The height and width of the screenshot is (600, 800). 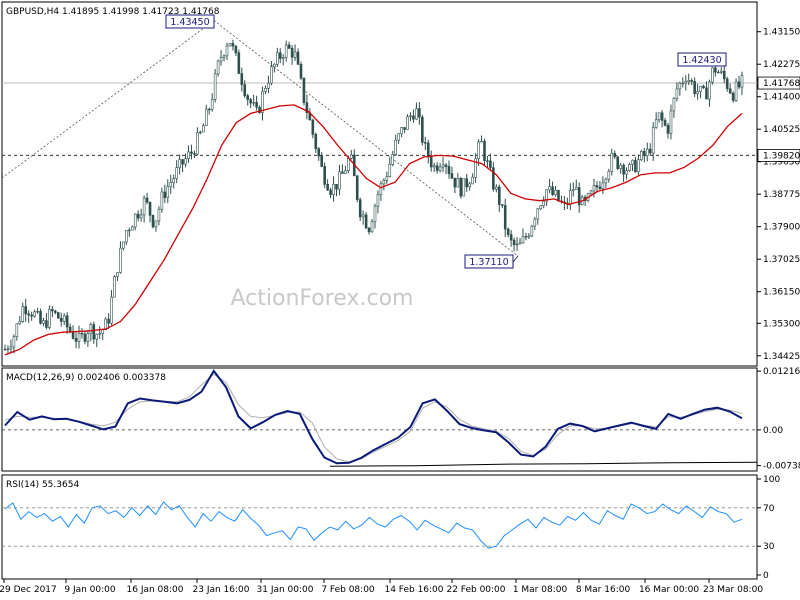 I want to click on support-level-tag, so click(x=778, y=155).